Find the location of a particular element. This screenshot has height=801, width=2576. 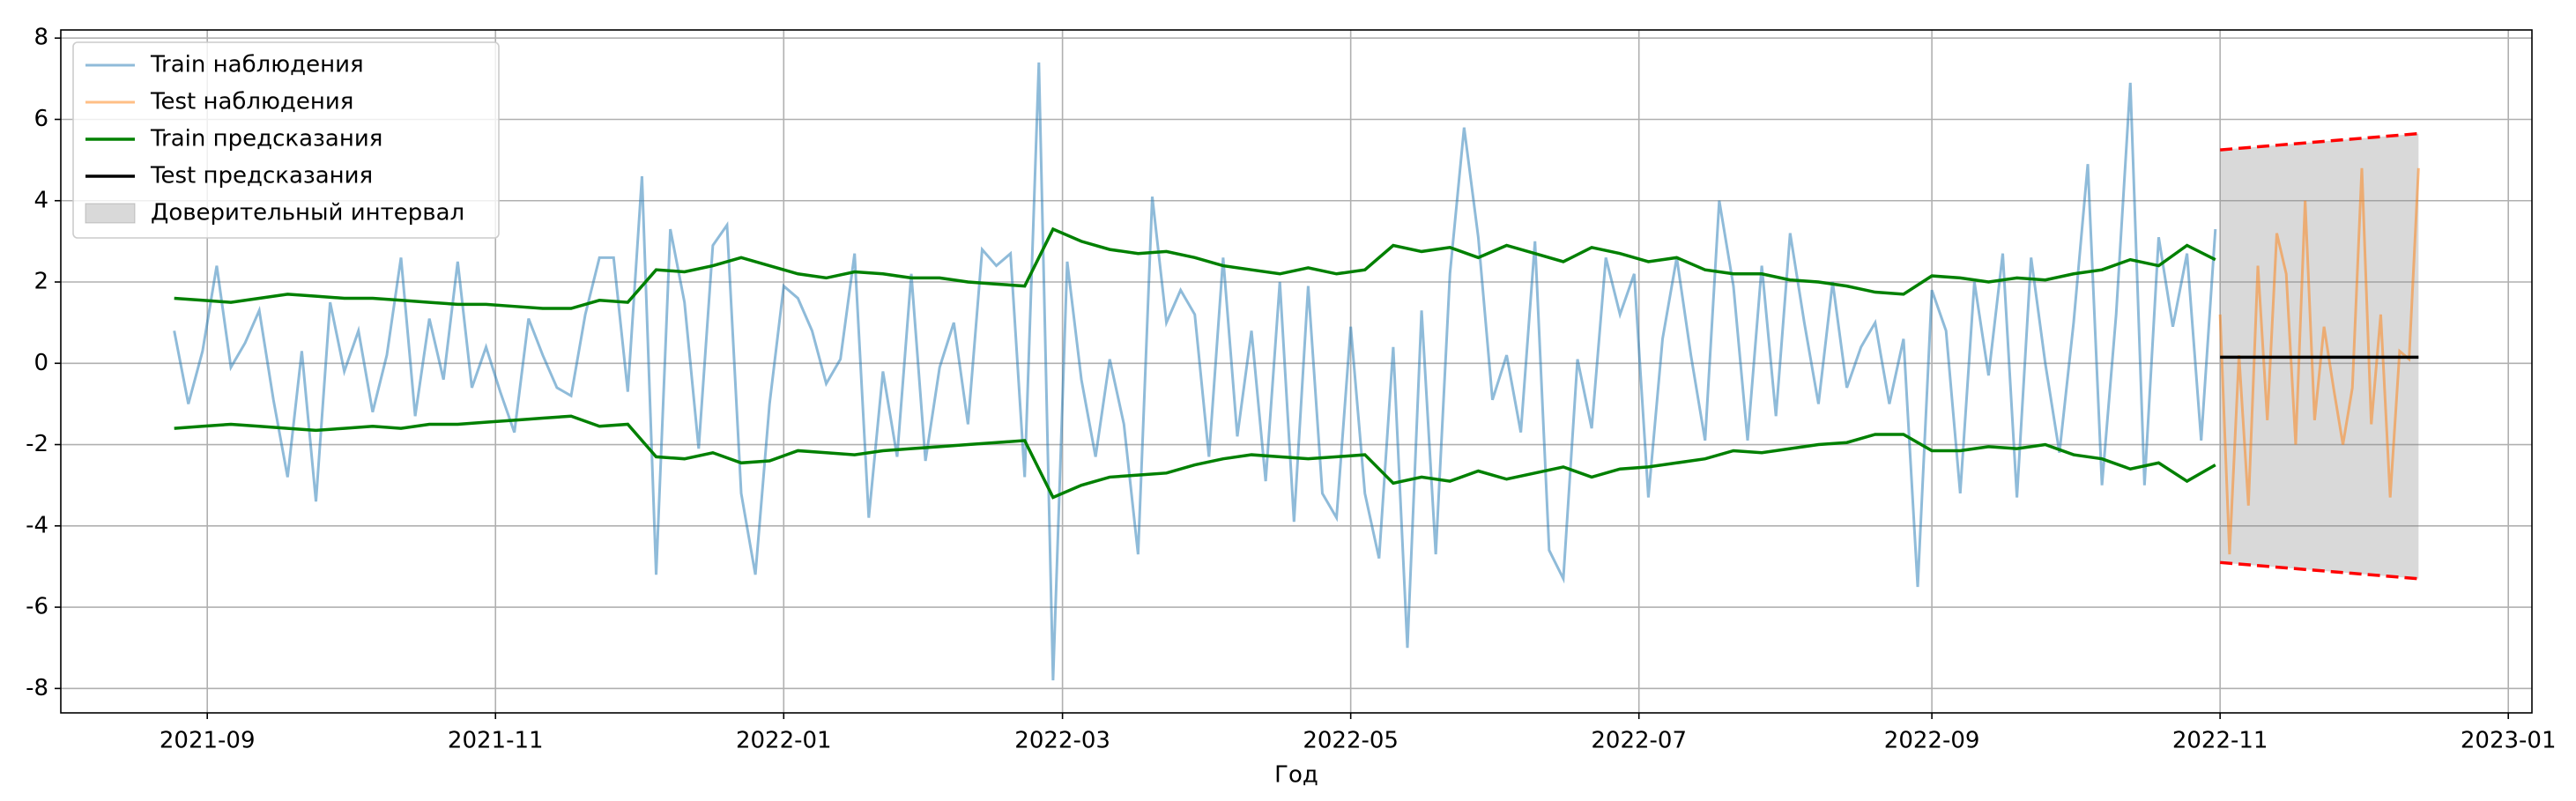

y-tick-label: 2 is located at coordinates (40, 282).